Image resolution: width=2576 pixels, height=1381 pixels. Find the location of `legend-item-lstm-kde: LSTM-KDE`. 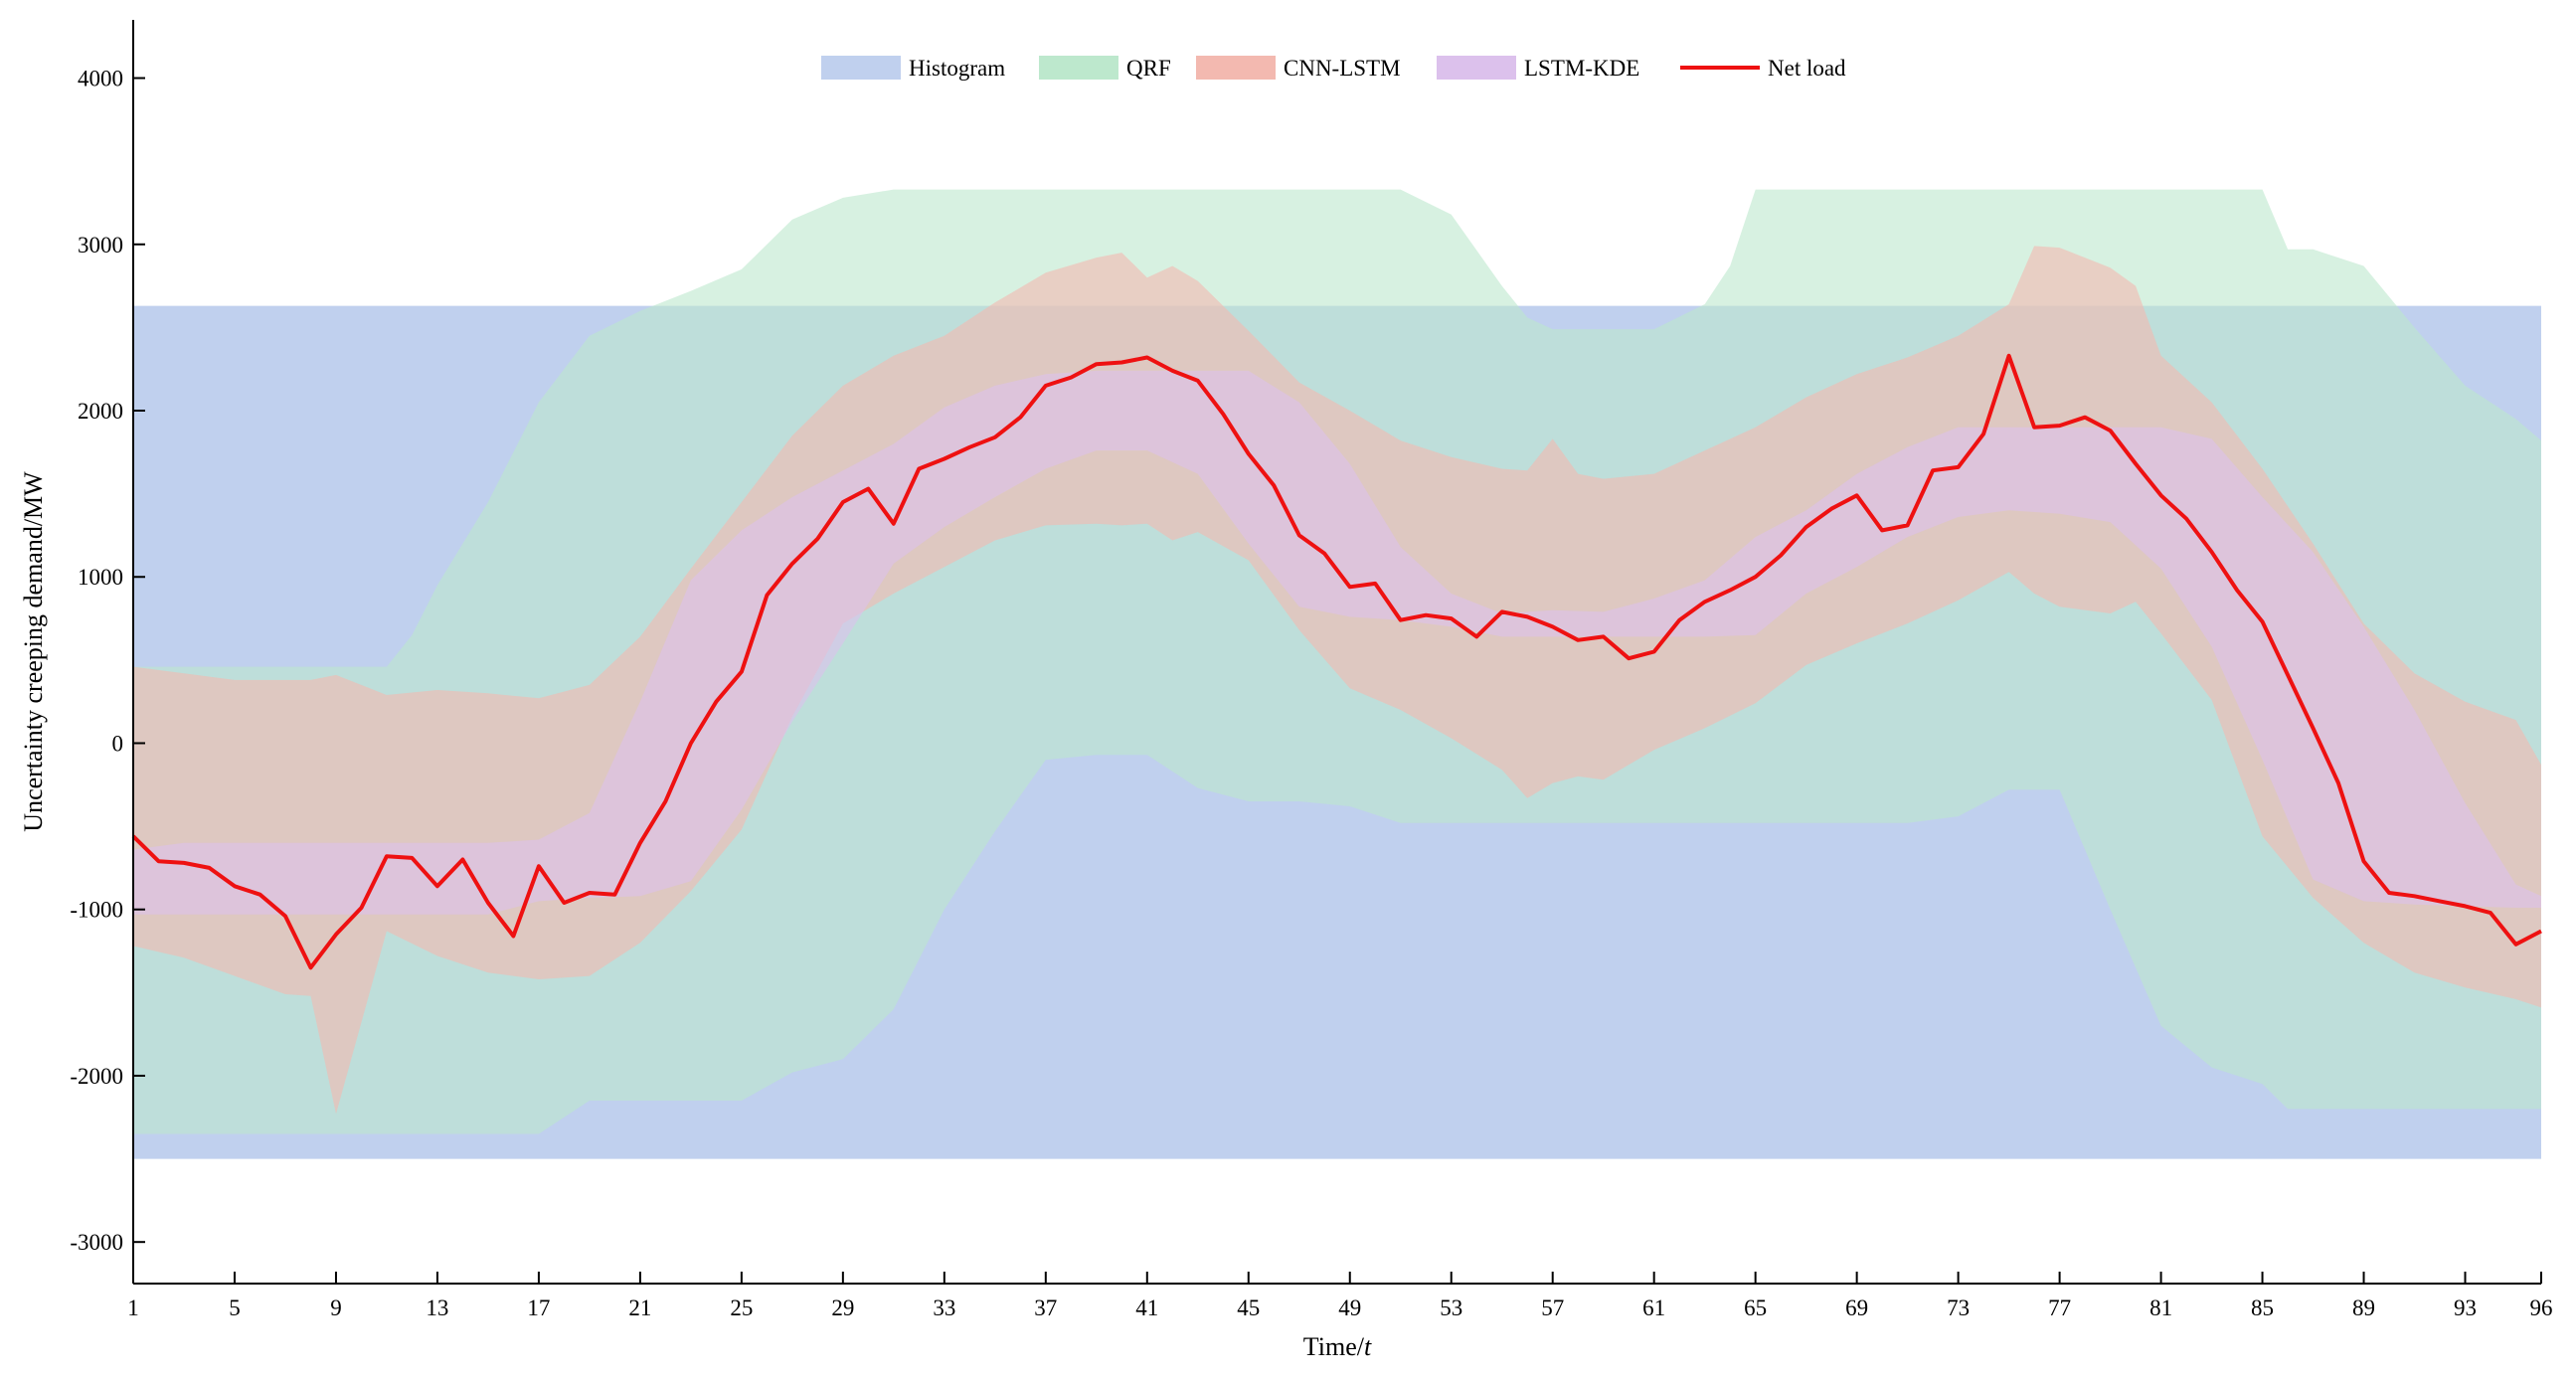

legend-item-lstm-kde: LSTM-KDE is located at coordinates (1538, 68).